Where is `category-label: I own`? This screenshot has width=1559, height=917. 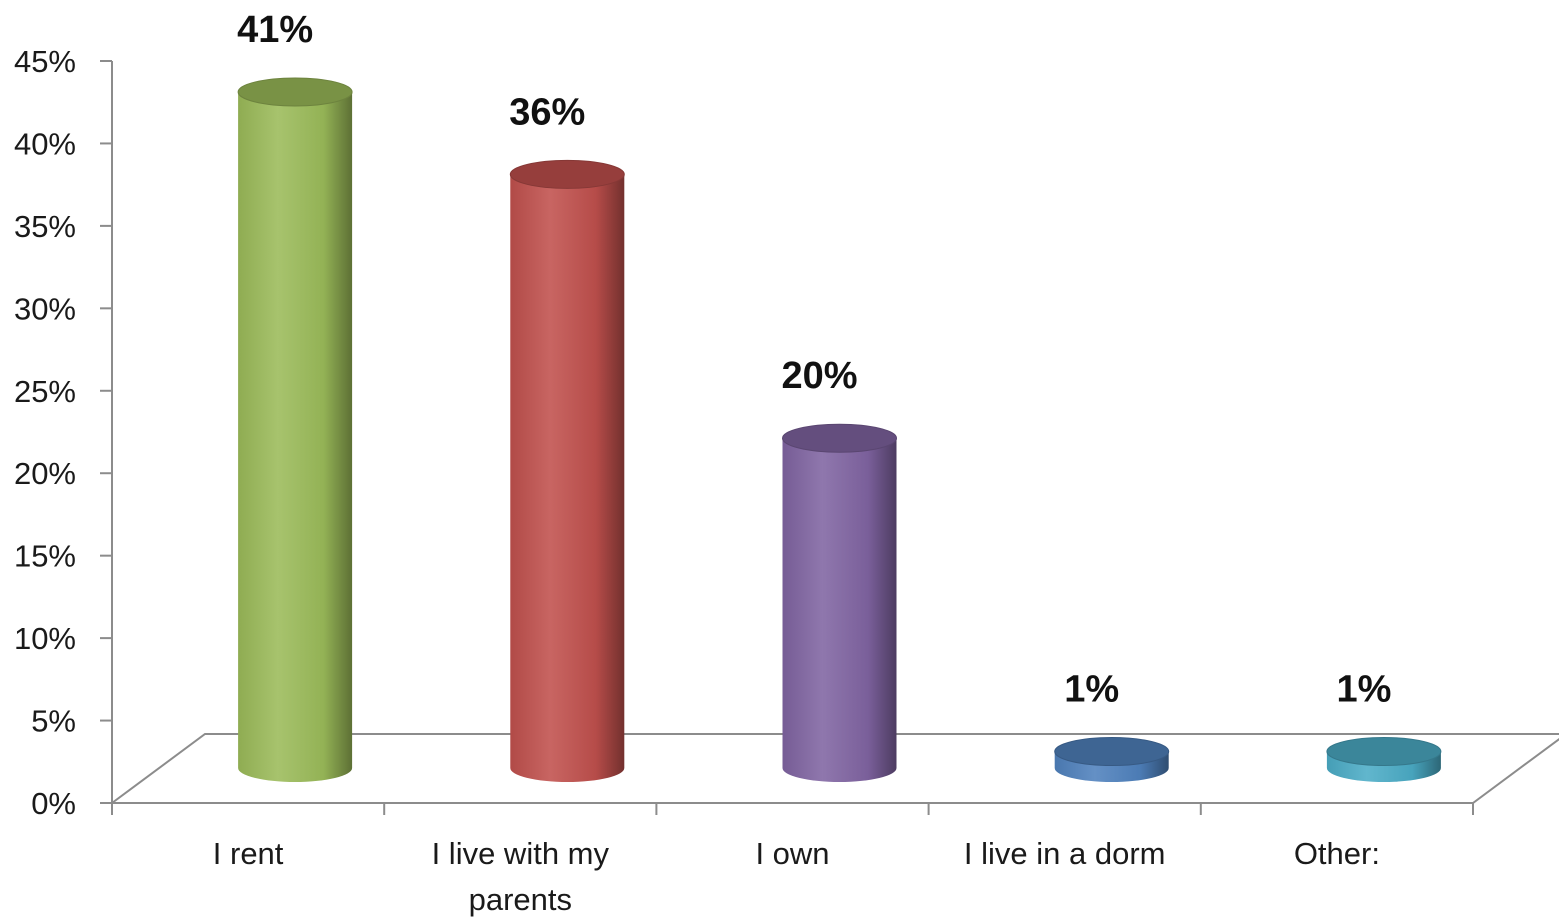
category-label: I own is located at coordinates (792, 853).